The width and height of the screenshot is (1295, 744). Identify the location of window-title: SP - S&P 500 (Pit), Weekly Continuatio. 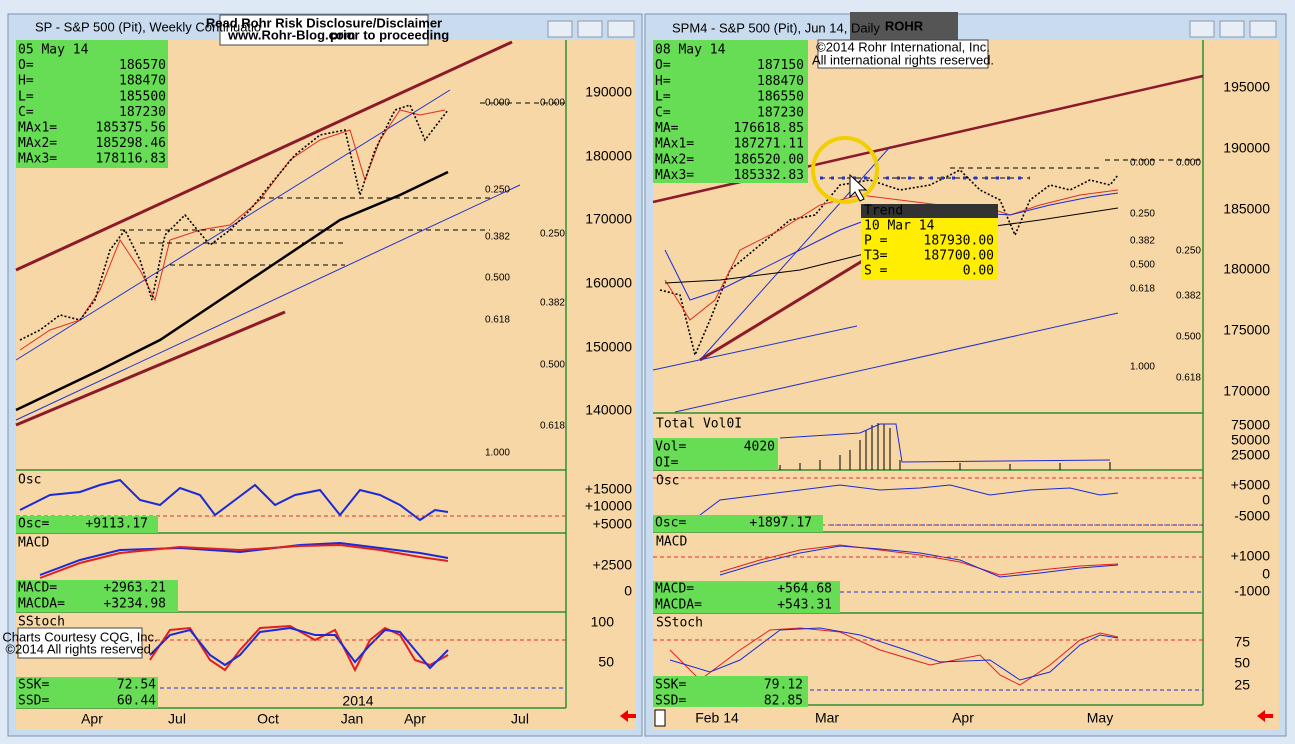
(148, 26).